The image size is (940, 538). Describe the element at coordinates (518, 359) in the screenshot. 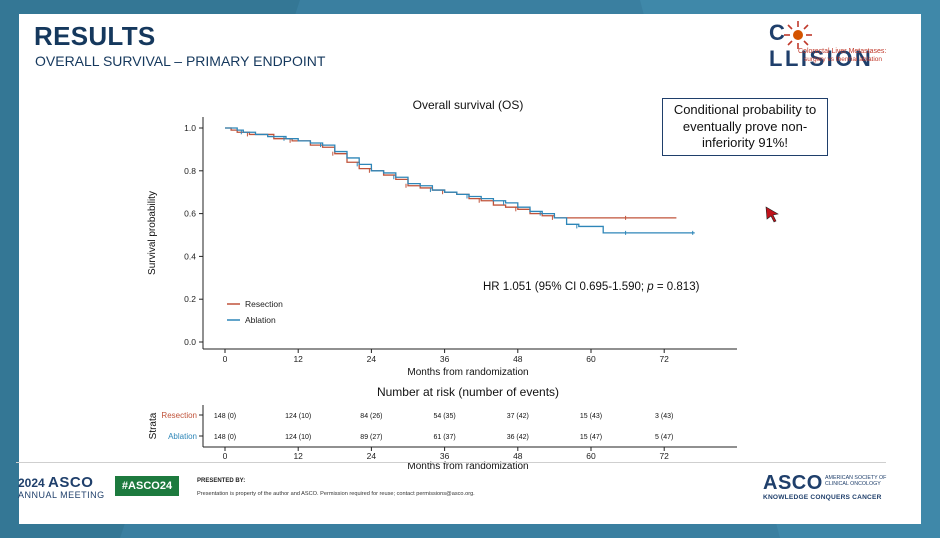

I see `x-tick-label: 48` at that location.